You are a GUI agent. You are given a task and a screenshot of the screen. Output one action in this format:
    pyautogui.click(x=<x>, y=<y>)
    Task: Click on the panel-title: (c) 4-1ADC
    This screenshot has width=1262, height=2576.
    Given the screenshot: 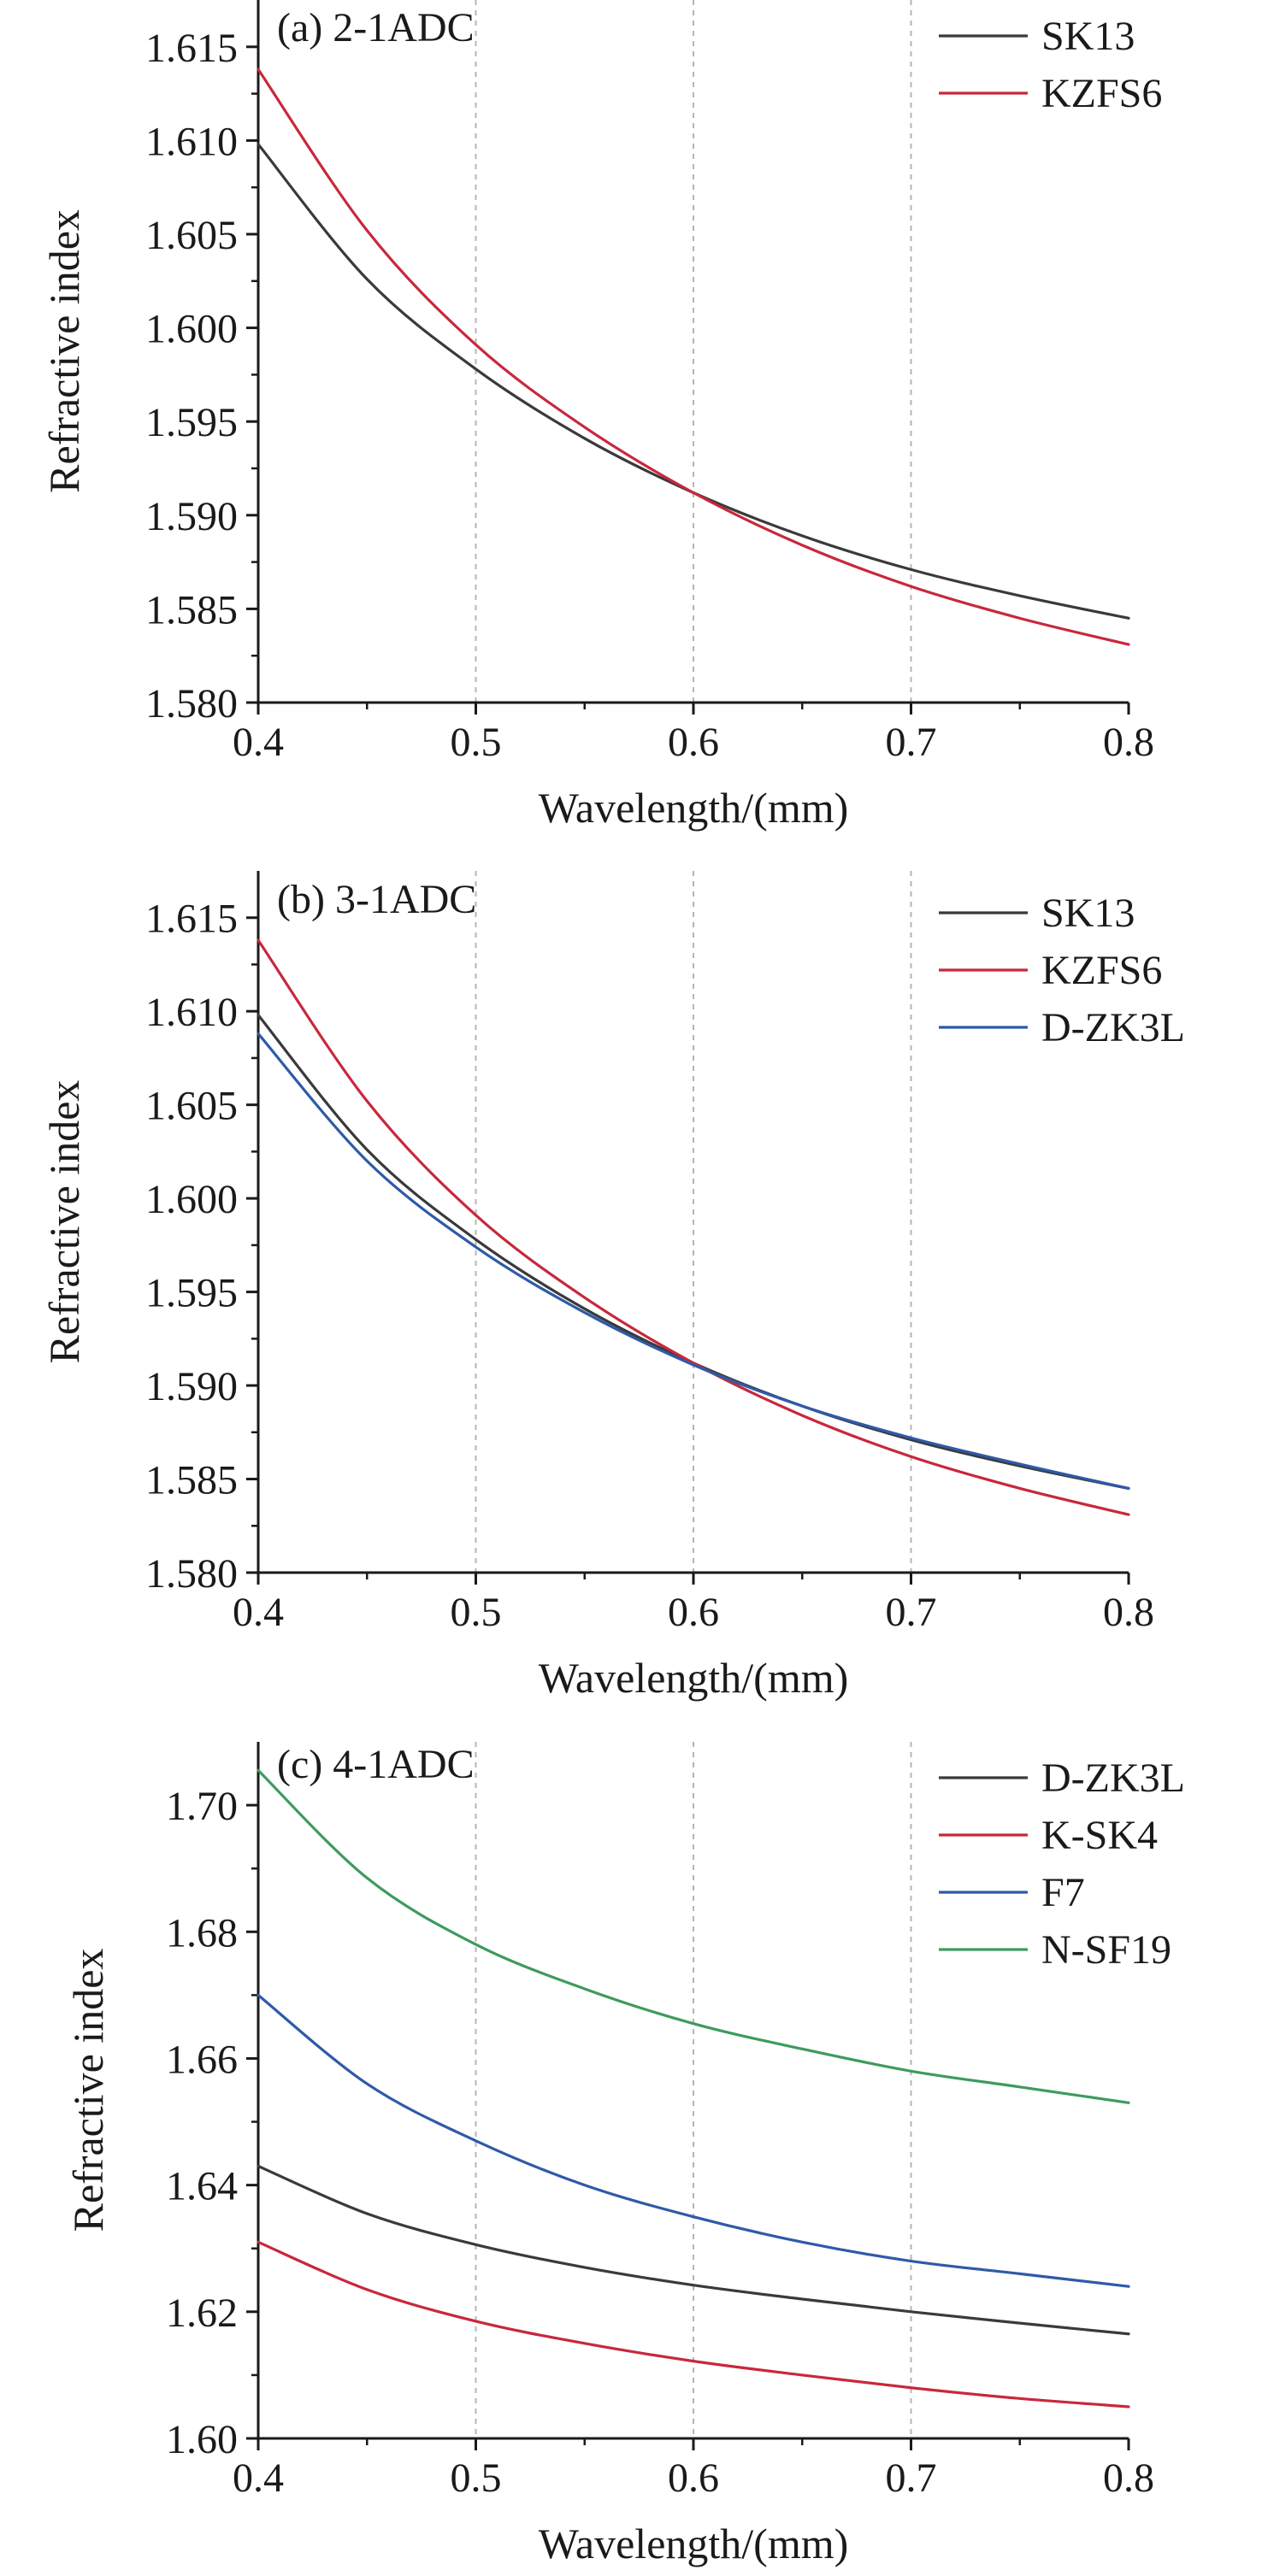 What is the action you would take?
    pyautogui.click(x=376, y=1764)
    